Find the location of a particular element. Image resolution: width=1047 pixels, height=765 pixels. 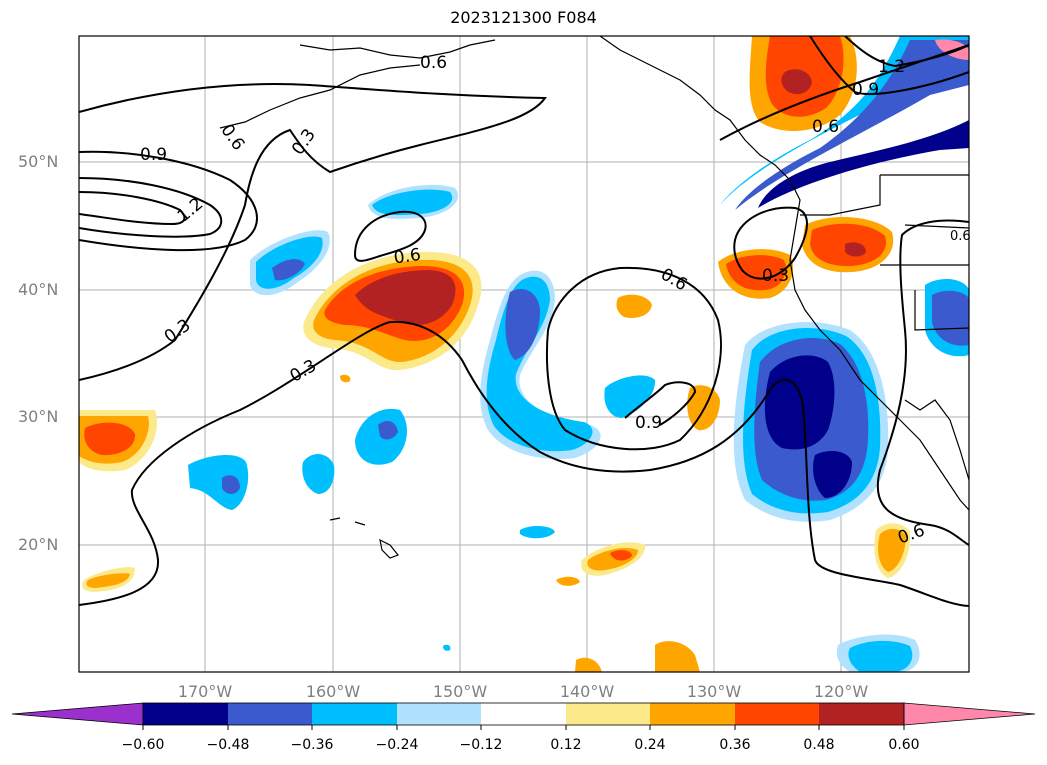

lat-label: 30°N is located at coordinates (38, 416).